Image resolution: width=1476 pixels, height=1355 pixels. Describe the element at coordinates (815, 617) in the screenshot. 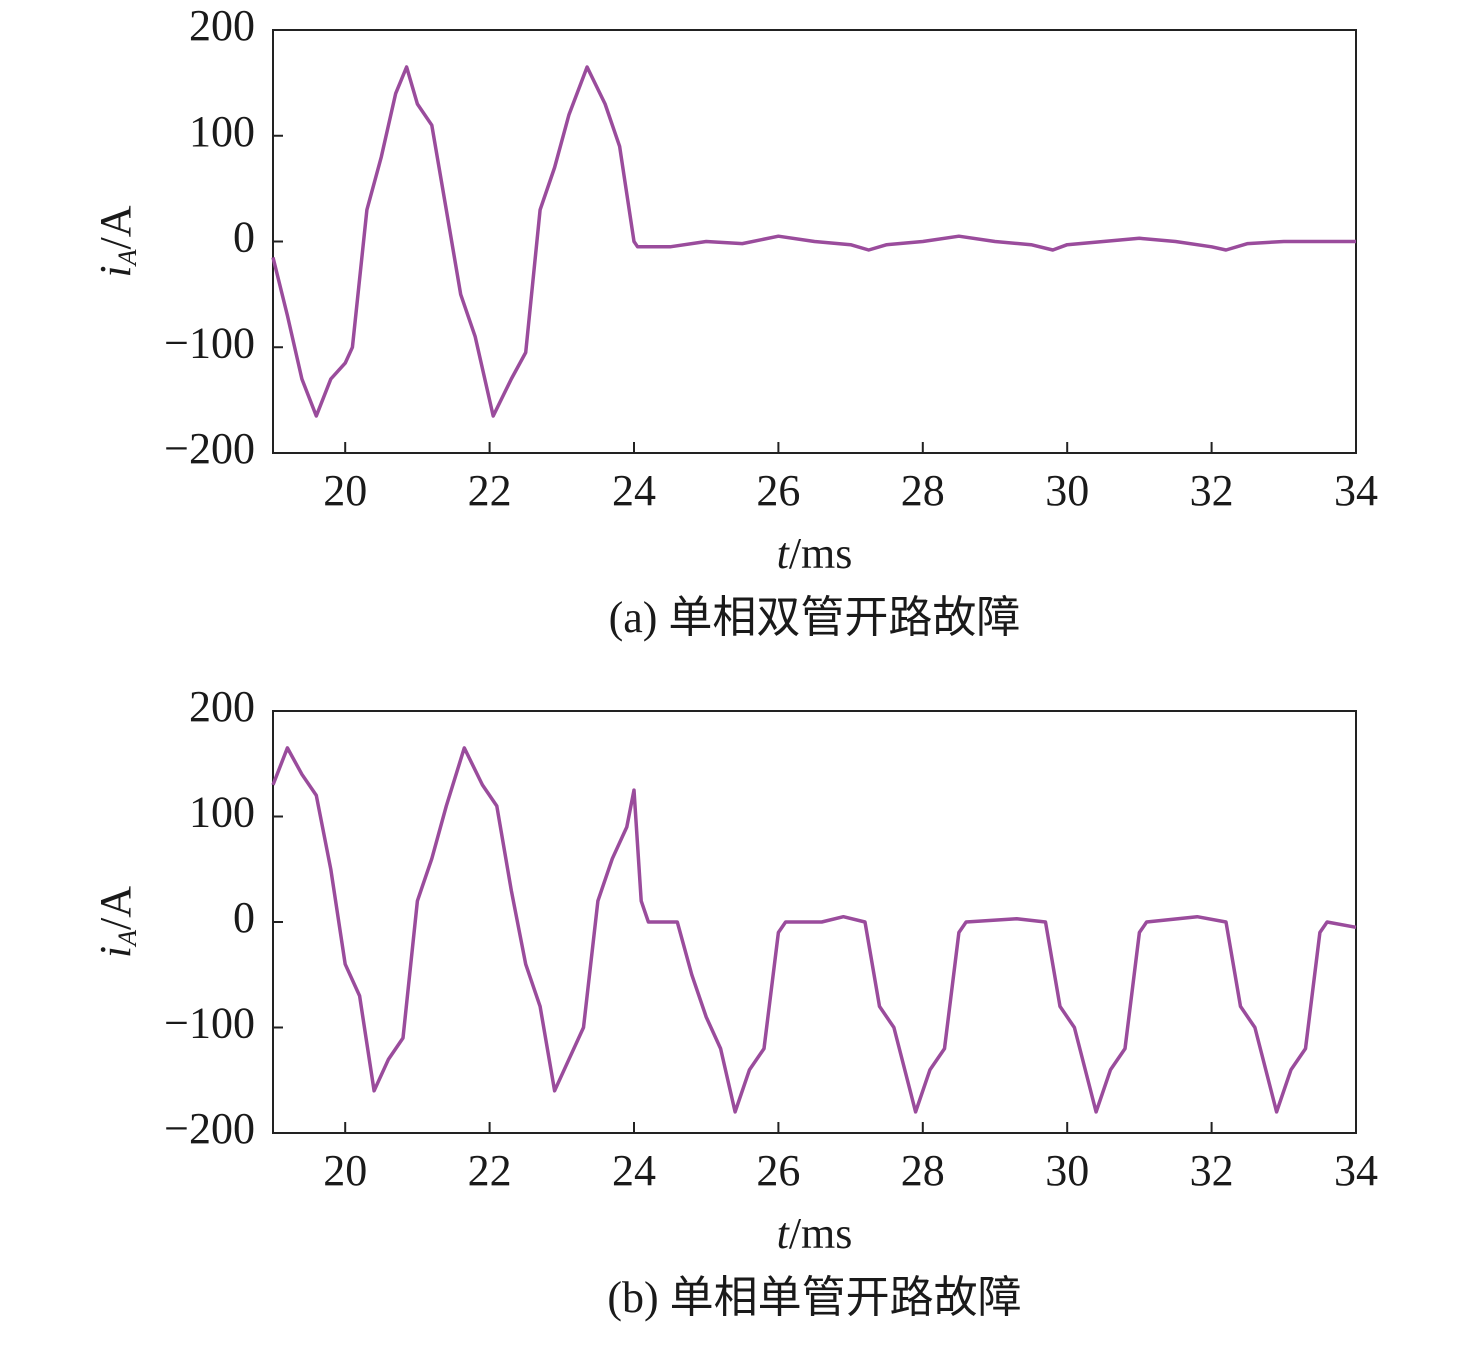

I see `caption: (a) 单相双管开路故障` at that location.